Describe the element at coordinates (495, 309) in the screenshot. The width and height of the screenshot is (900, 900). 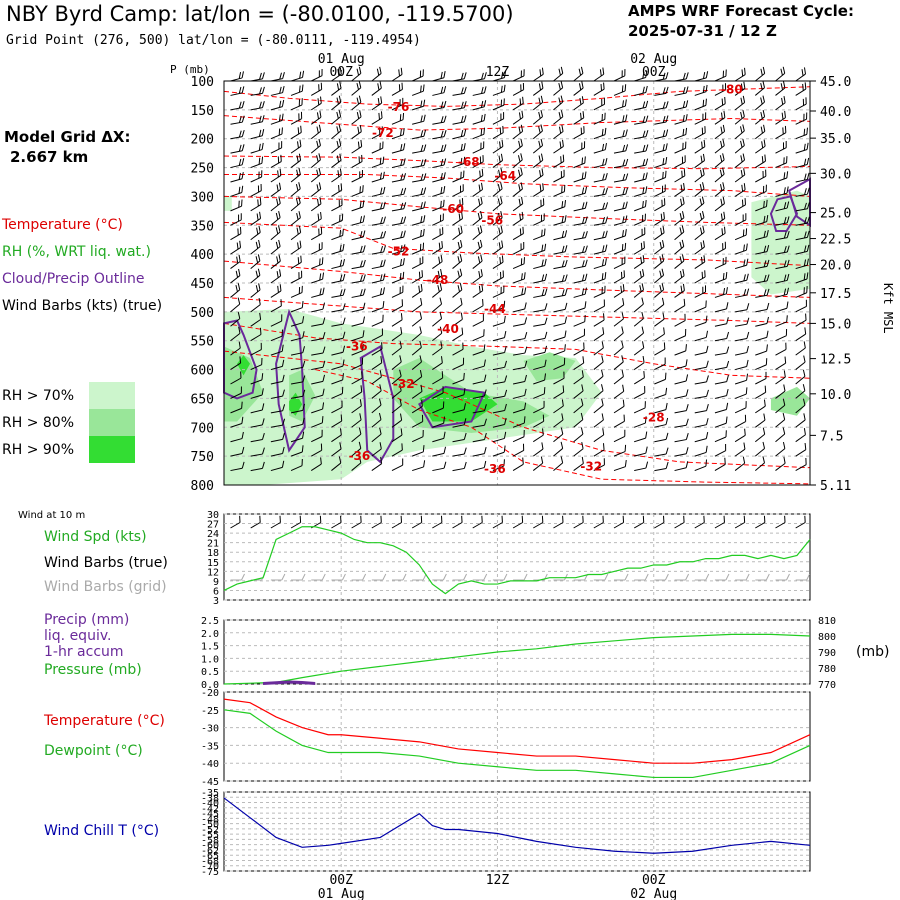
I see `temperature-contour-label: -44` at that location.